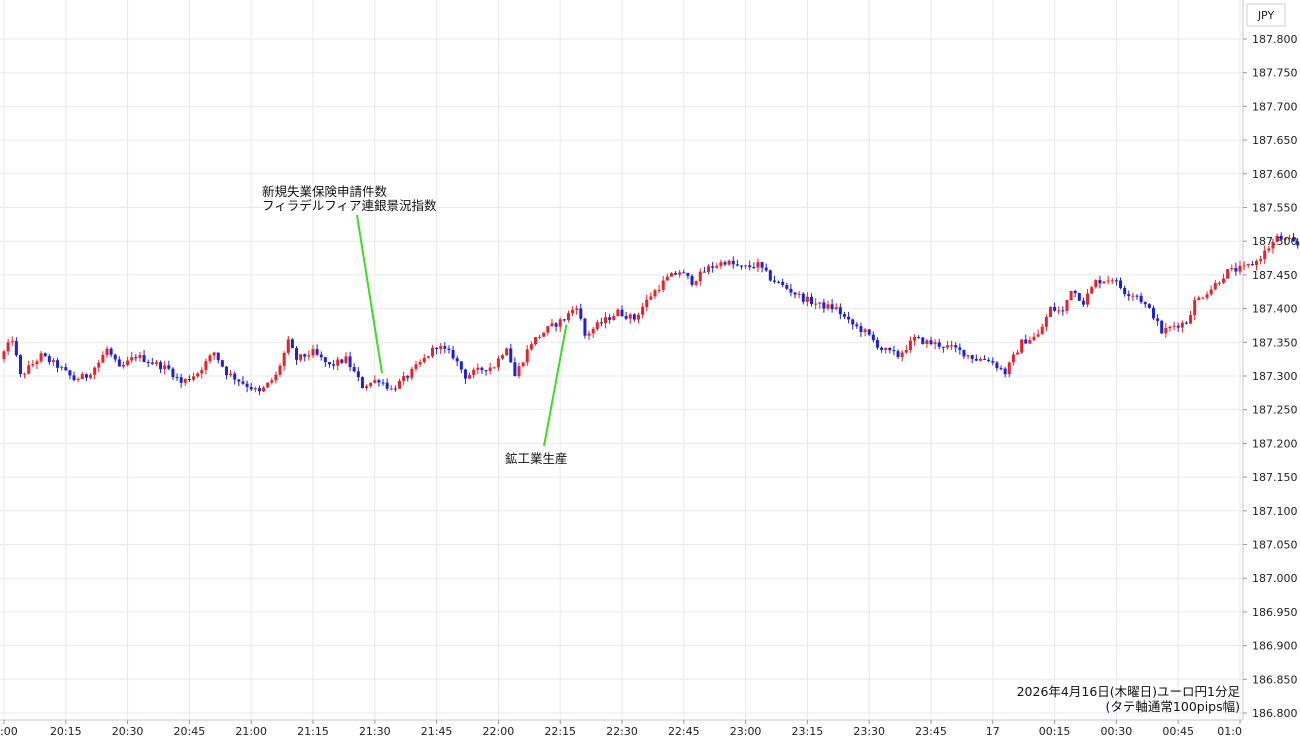 Image resolution: width=1300 pixels, height=745 pixels. I want to click on time-tick-label: 21:30, so click(375, 731).